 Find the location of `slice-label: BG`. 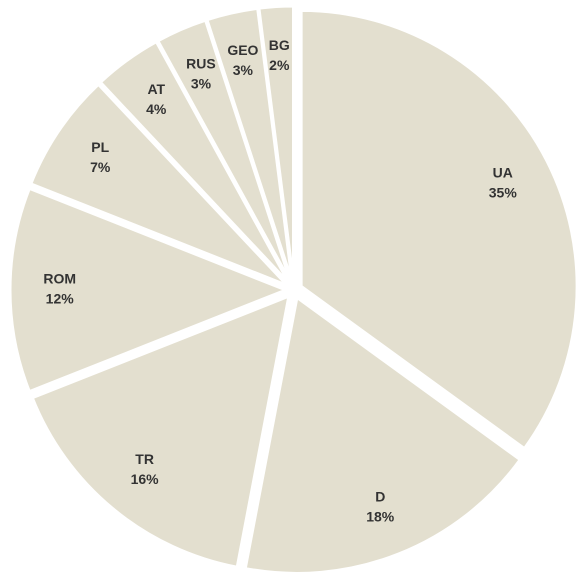

slice-label: BG is located at coordinates (279, 45).